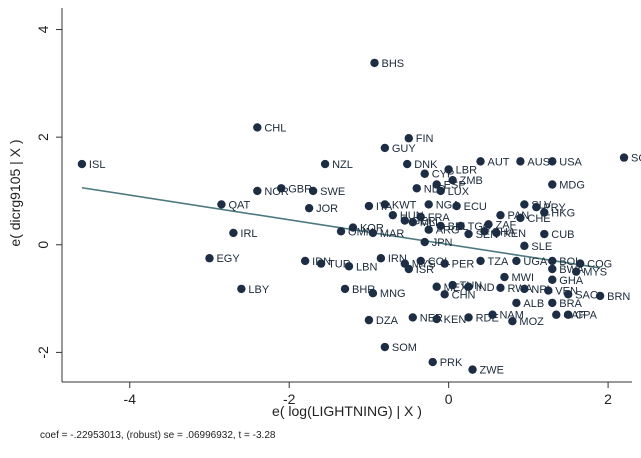  What do you see at coordinates (424, 222) in the screenshot?
I see `point-label: GER` at bounding box center [424, 222].